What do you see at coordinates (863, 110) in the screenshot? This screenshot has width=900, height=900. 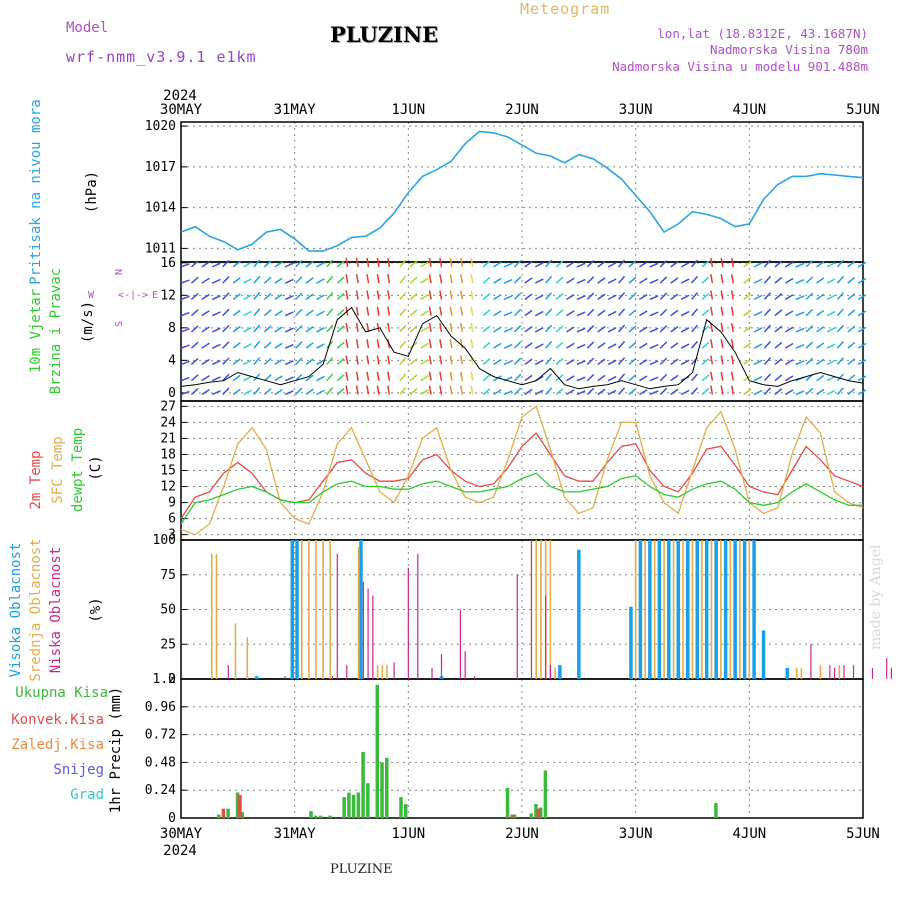 I see `day-label-top: 5JUN` at bounding box center [863, 110].